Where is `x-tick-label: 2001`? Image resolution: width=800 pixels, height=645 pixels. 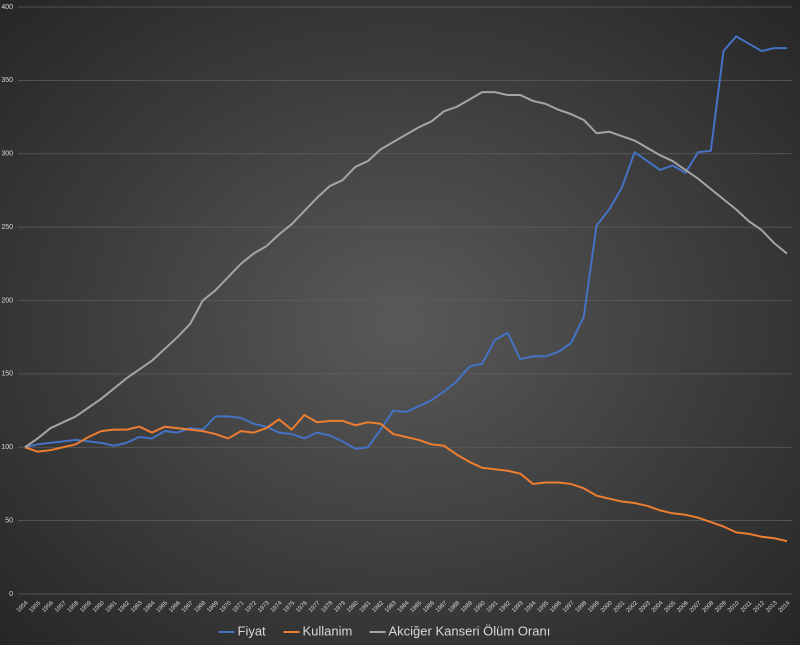
x-tick-label: 2001 is located at coordinates (620, 607).